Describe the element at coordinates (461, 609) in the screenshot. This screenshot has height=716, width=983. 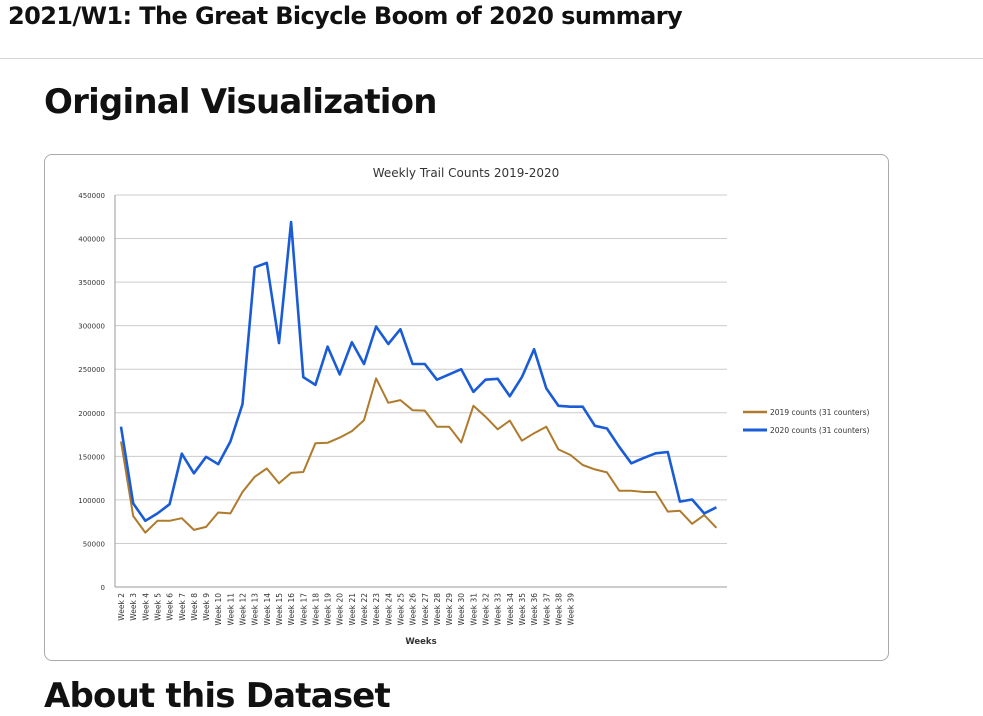
I see `x-tick-label: Week 30` at that location.